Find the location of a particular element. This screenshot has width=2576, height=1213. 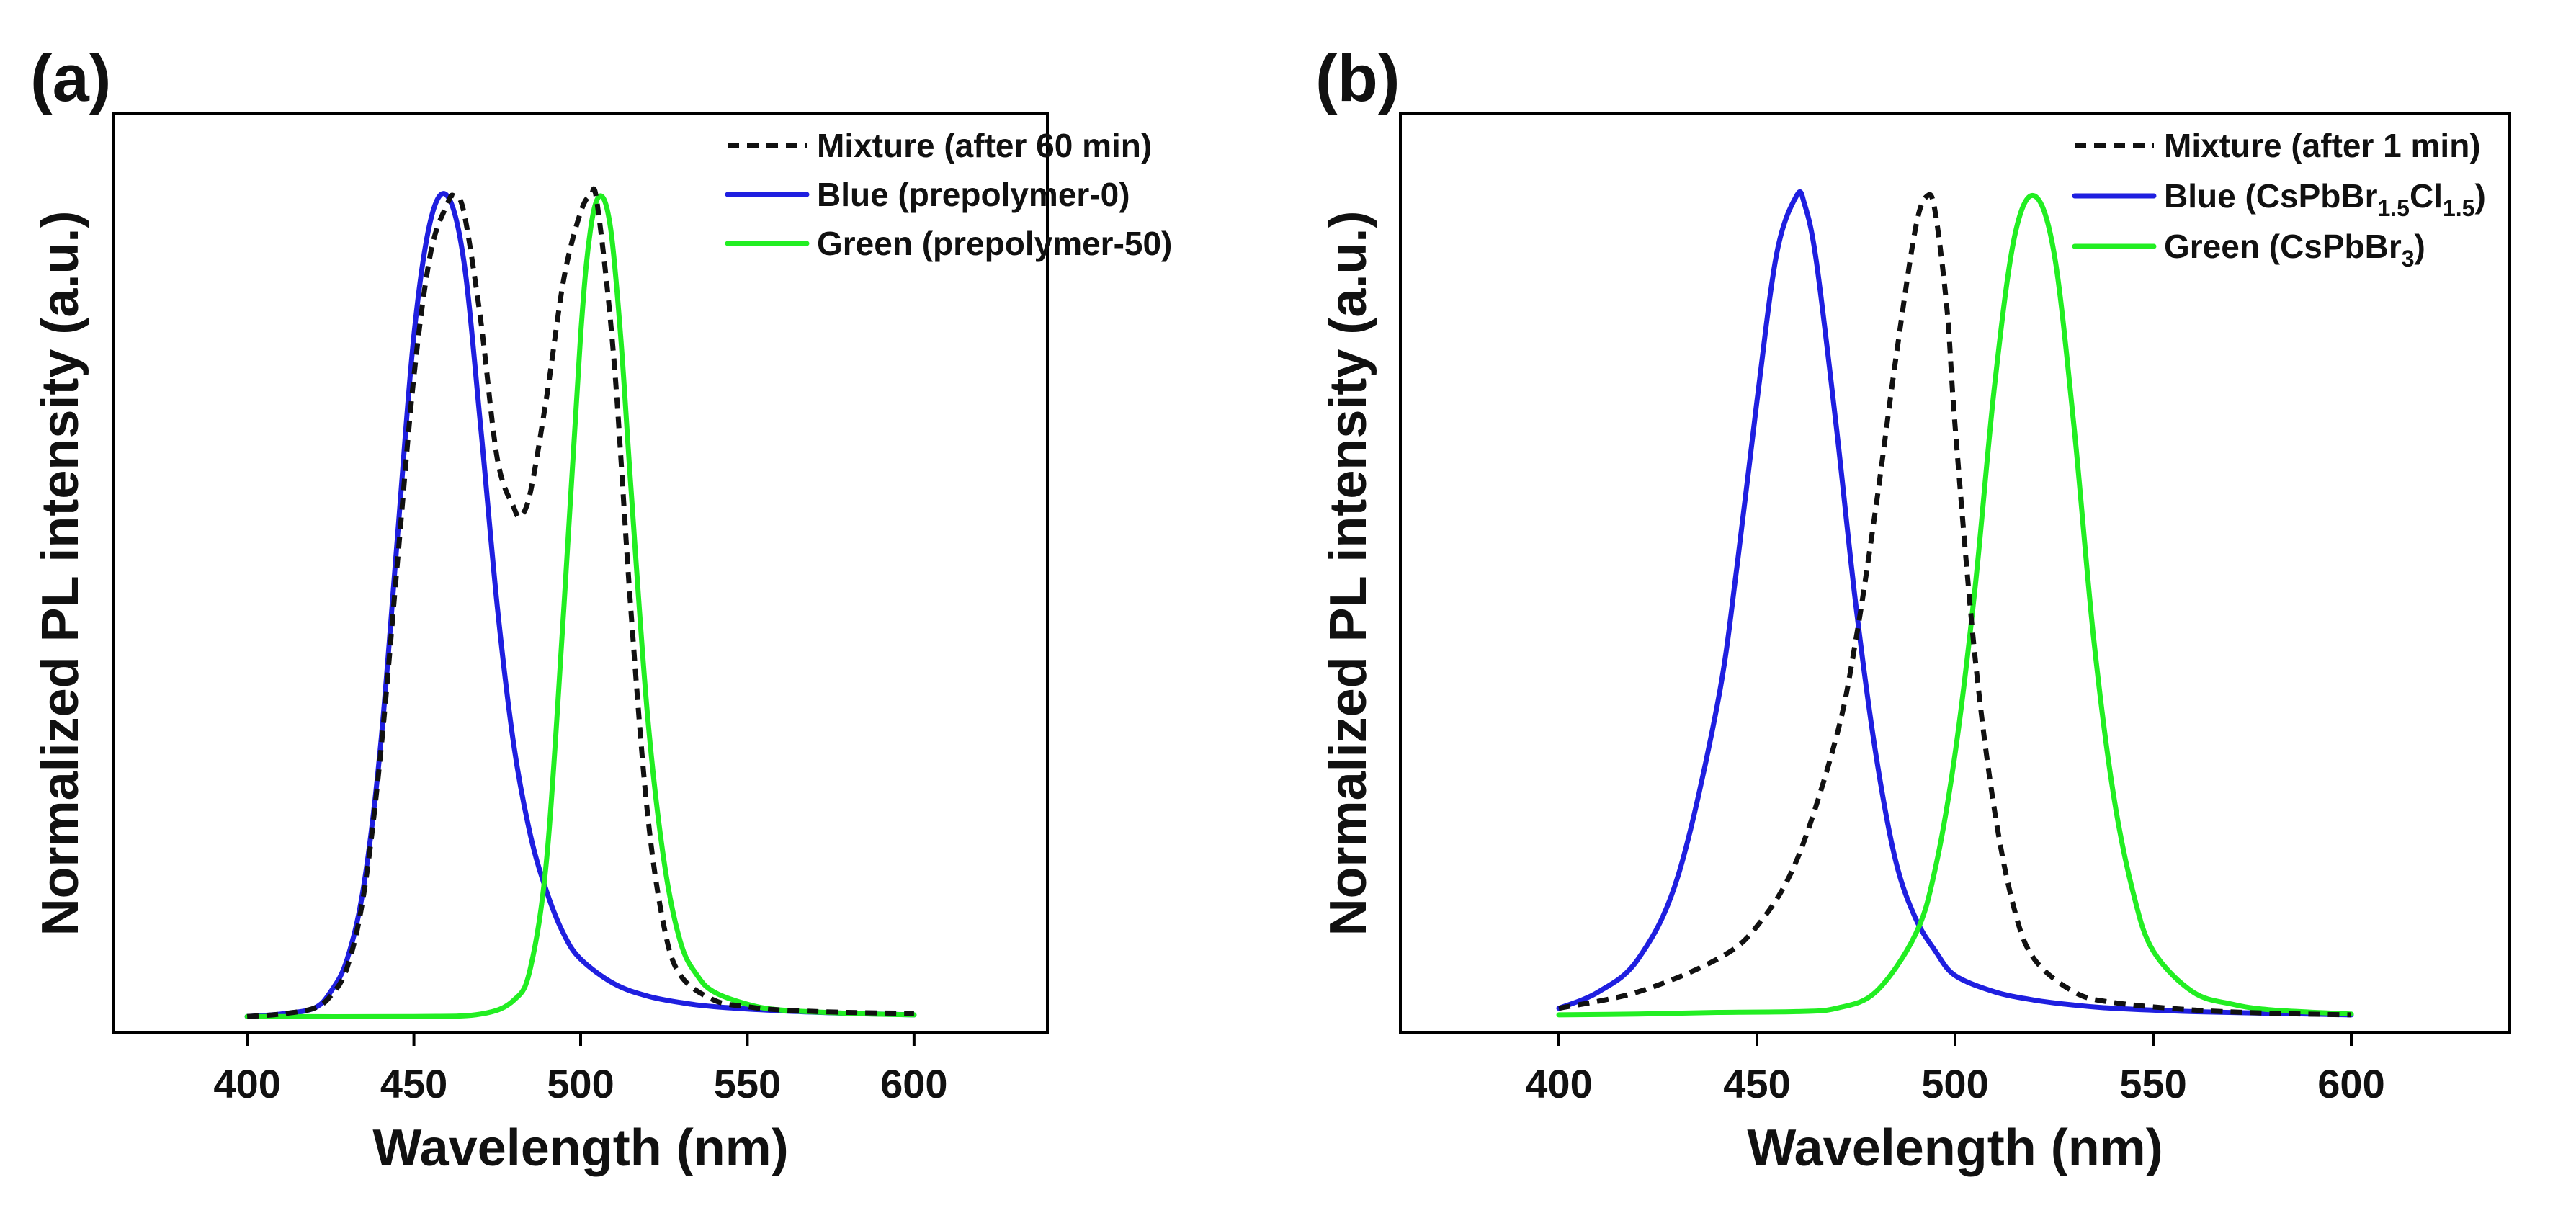

legend-label-part: Mixture (after 1 min) is located at coordinates (2322, 145).